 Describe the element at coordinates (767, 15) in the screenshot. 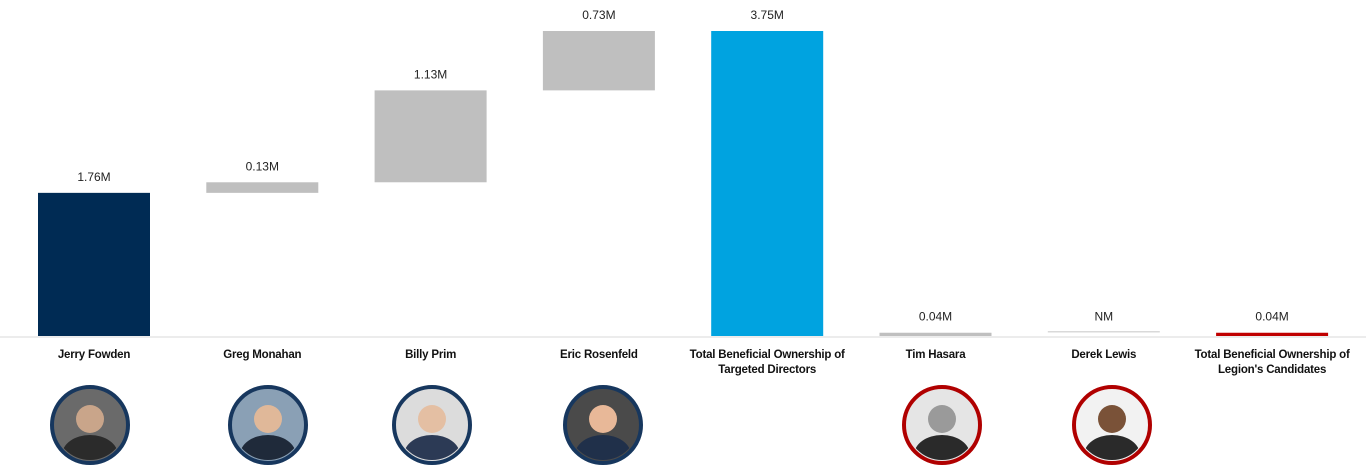

I see `value-label: 3.75M` at that location.